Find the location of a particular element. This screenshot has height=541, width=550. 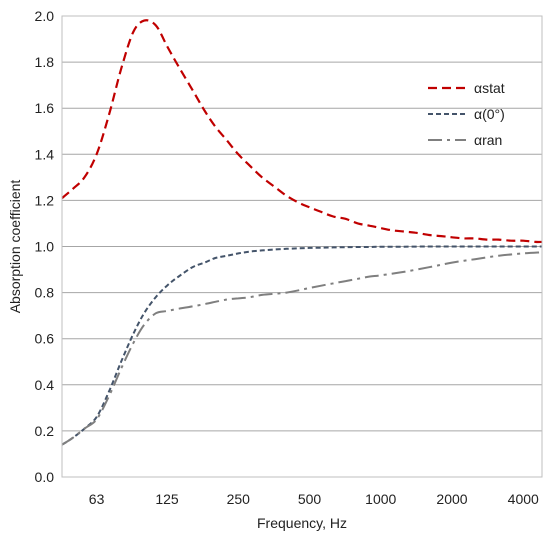

y-tick-label: 1.8 is located at coordinates (45, 62).